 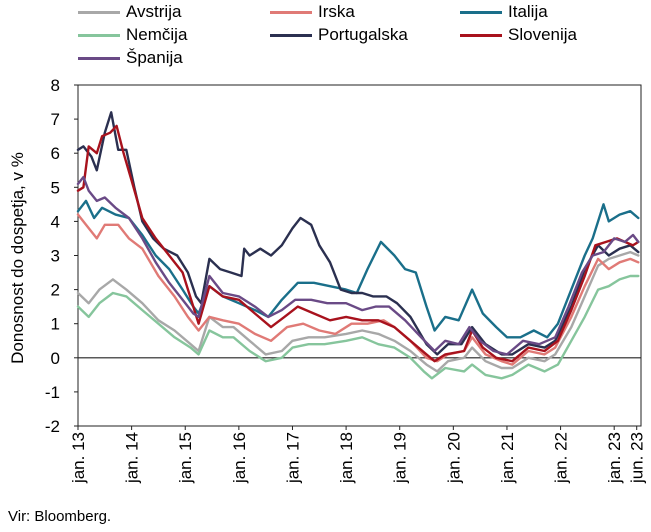 I want to click on legend-swatch-portugalska, so click(x=291, y=35).